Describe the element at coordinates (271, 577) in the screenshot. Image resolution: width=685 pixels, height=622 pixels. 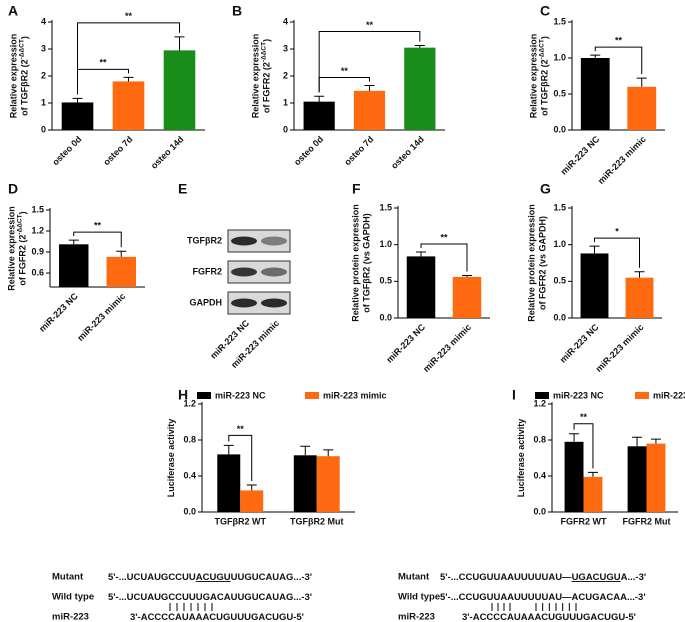
I see `sequence-part: UUGUCAUAG...-3'` at that location.